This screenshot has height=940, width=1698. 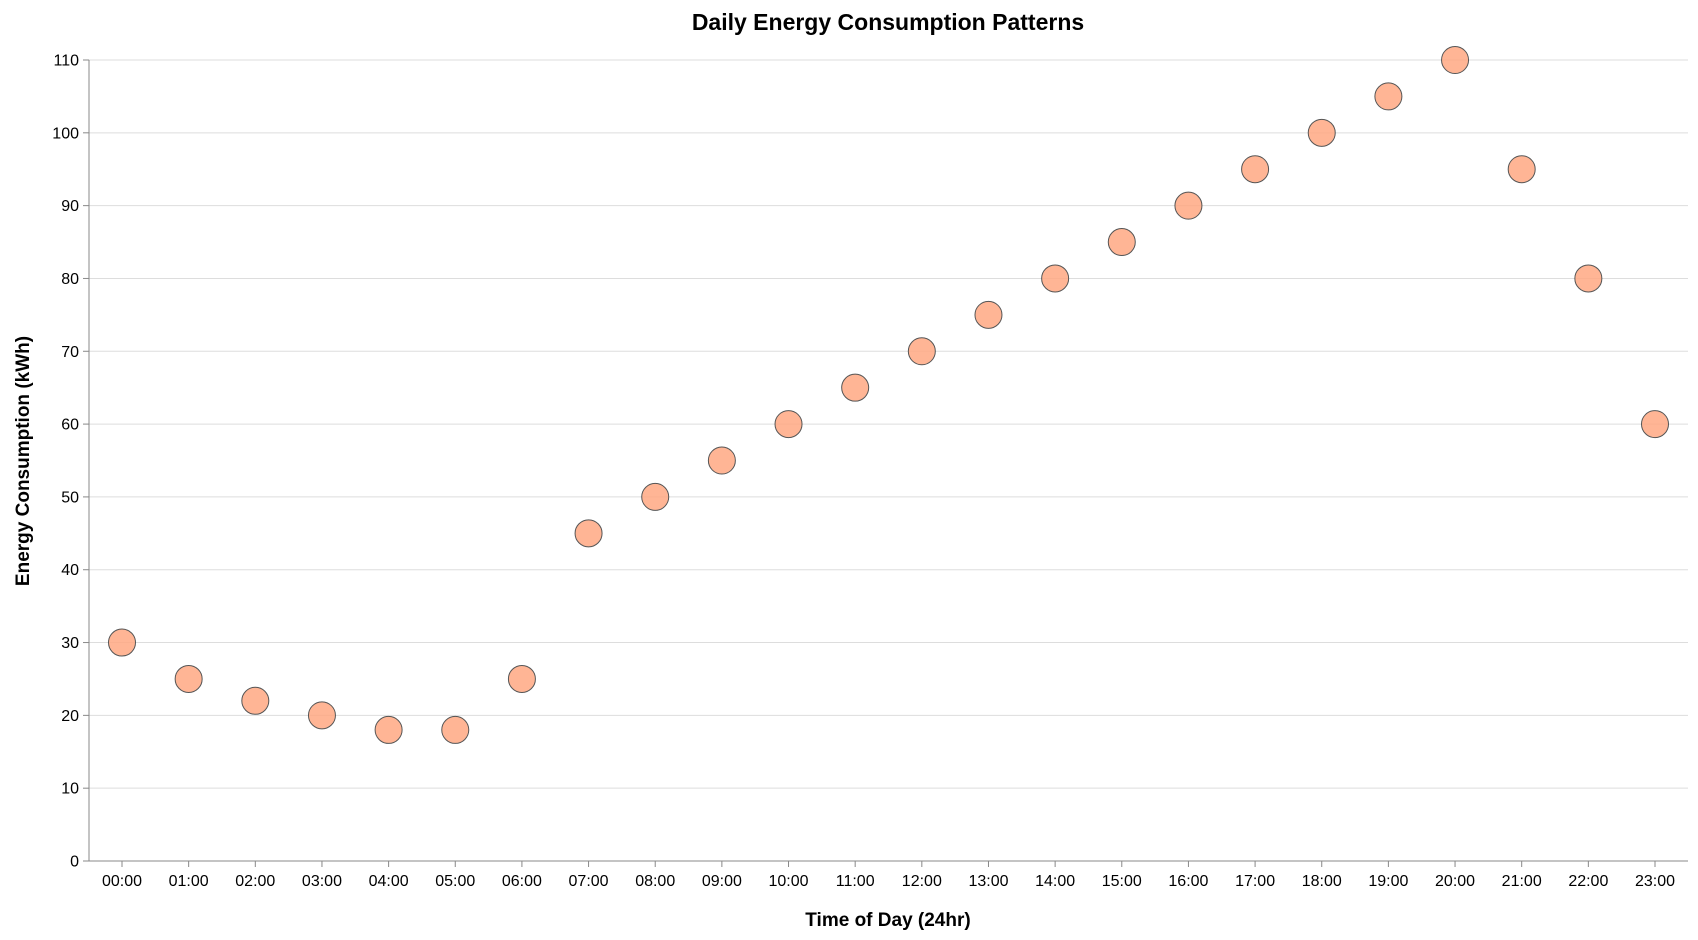 I want to click on x-tick-label: 10:00, so click(x=788, y=881).